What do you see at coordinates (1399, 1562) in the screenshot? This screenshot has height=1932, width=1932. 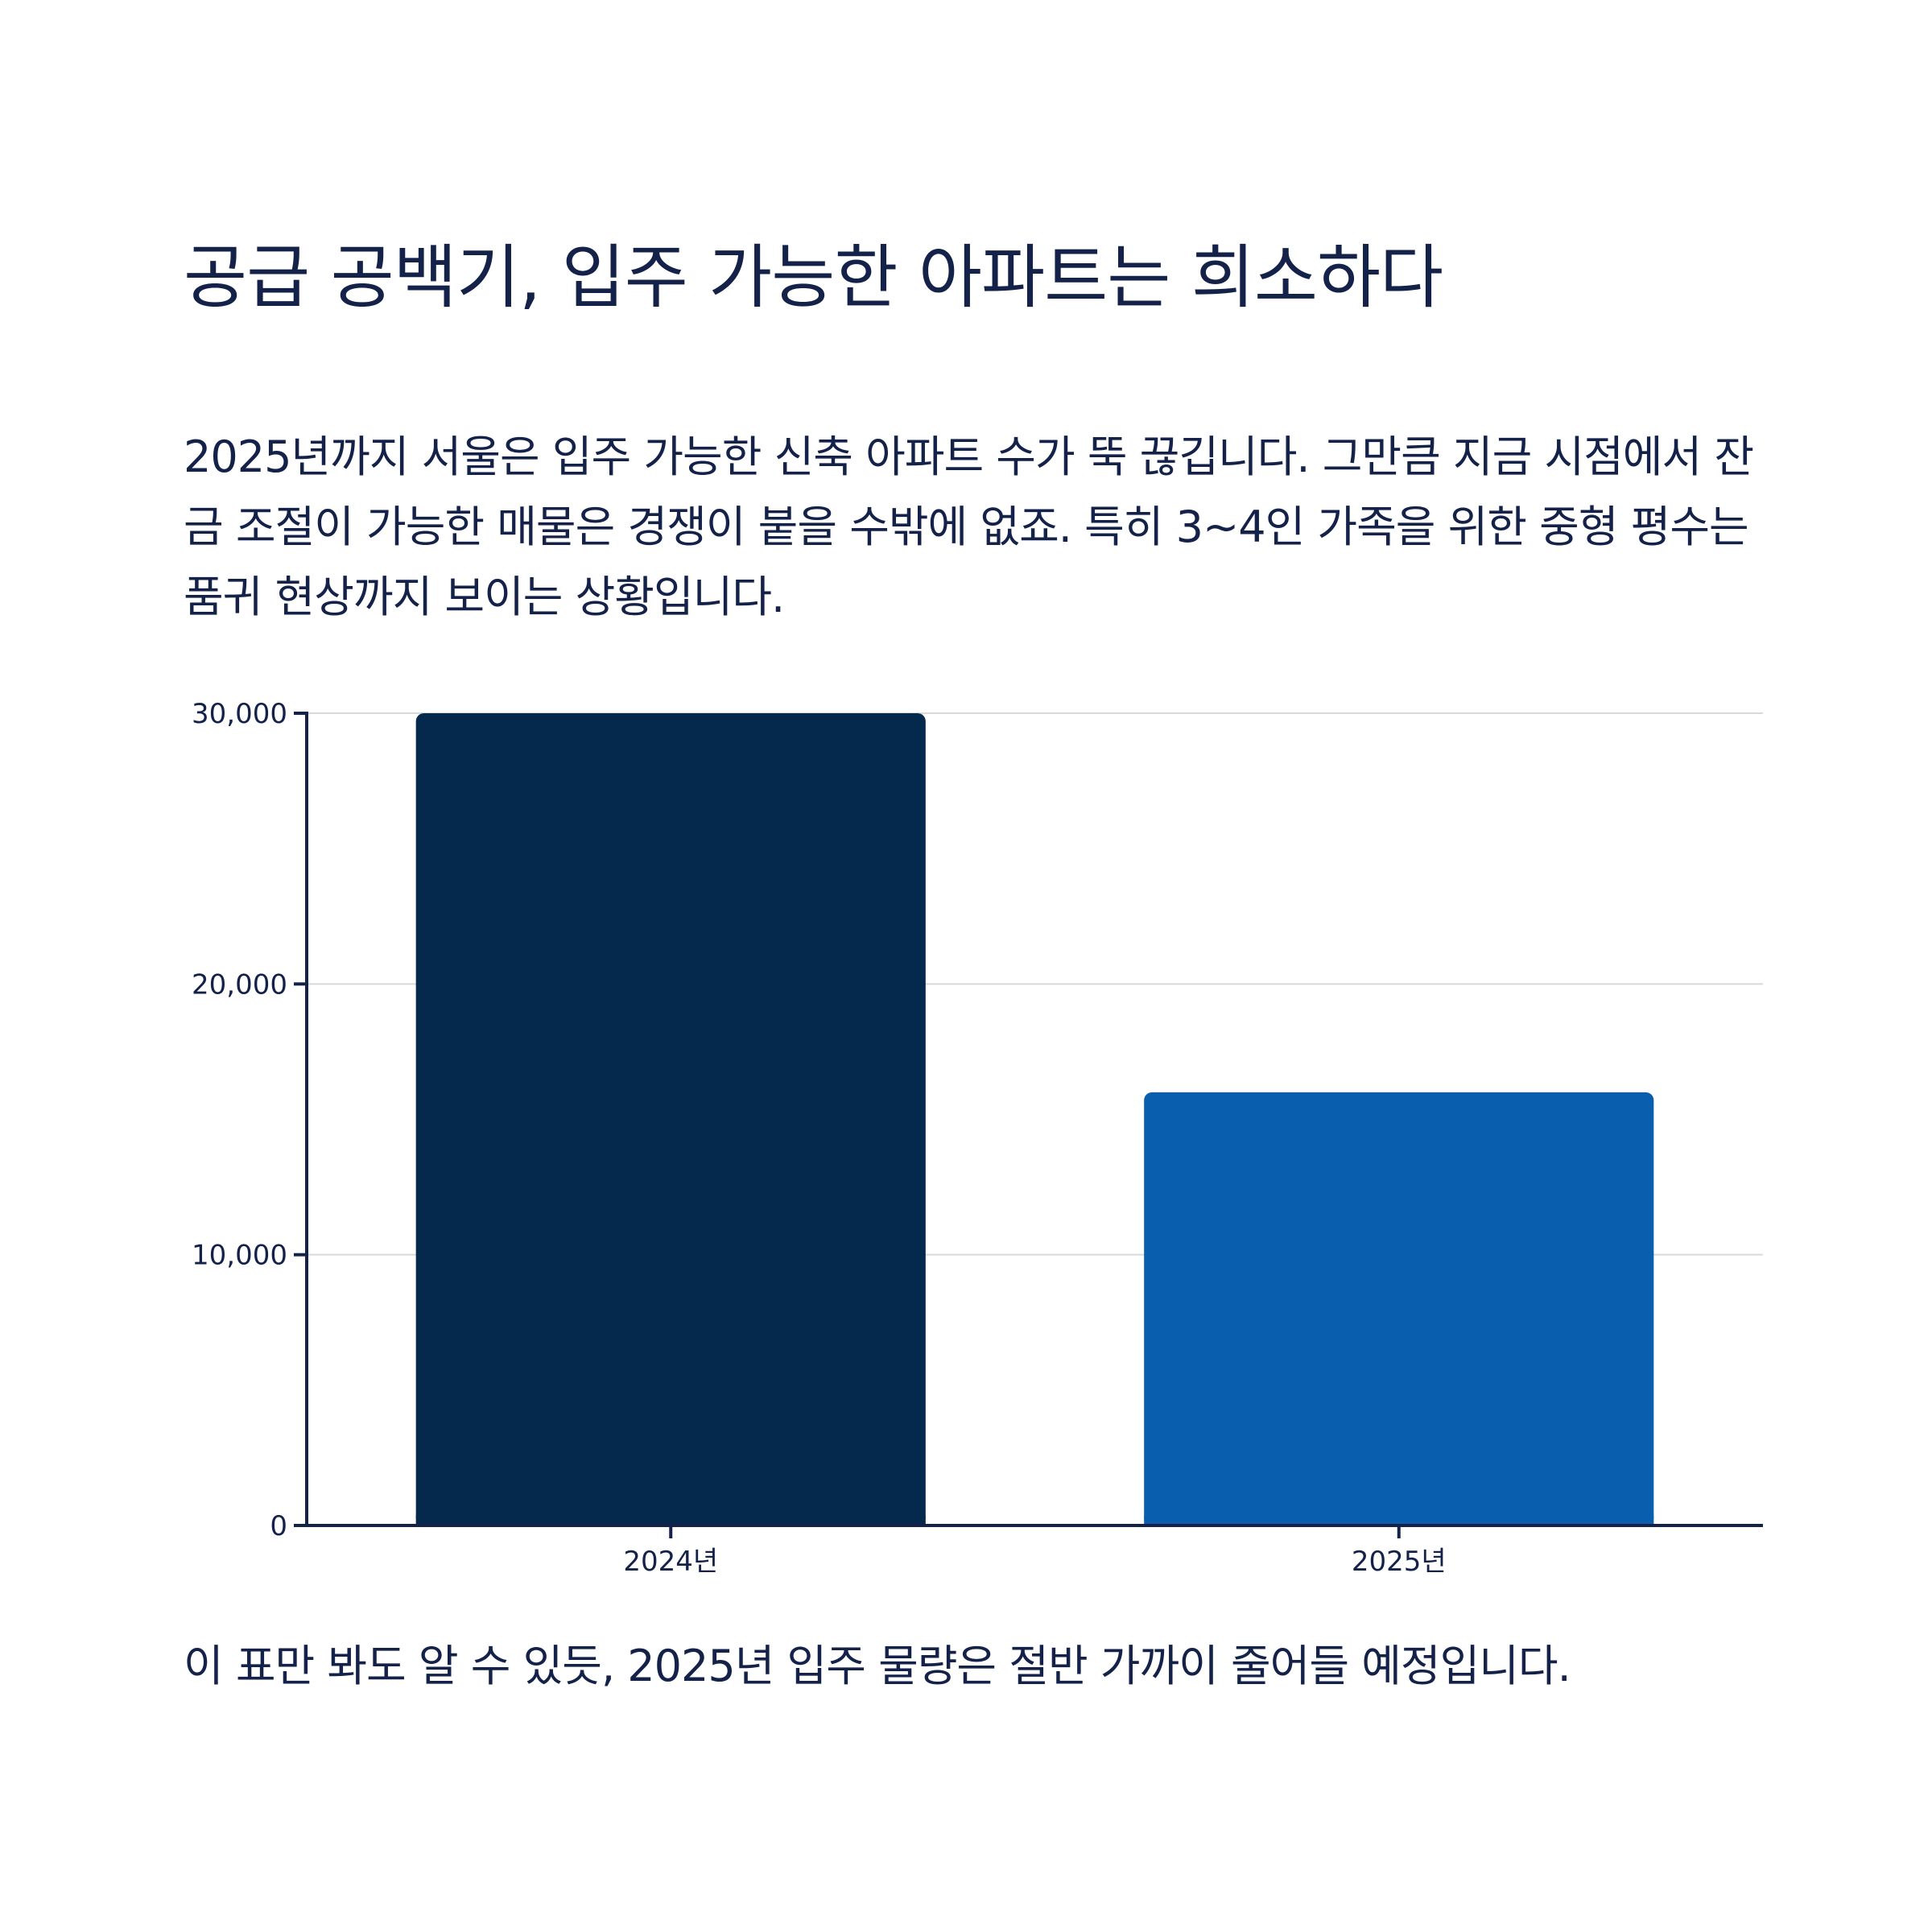 I see `x-tick-label: 2025년` at bounding box center [1399, 1562].